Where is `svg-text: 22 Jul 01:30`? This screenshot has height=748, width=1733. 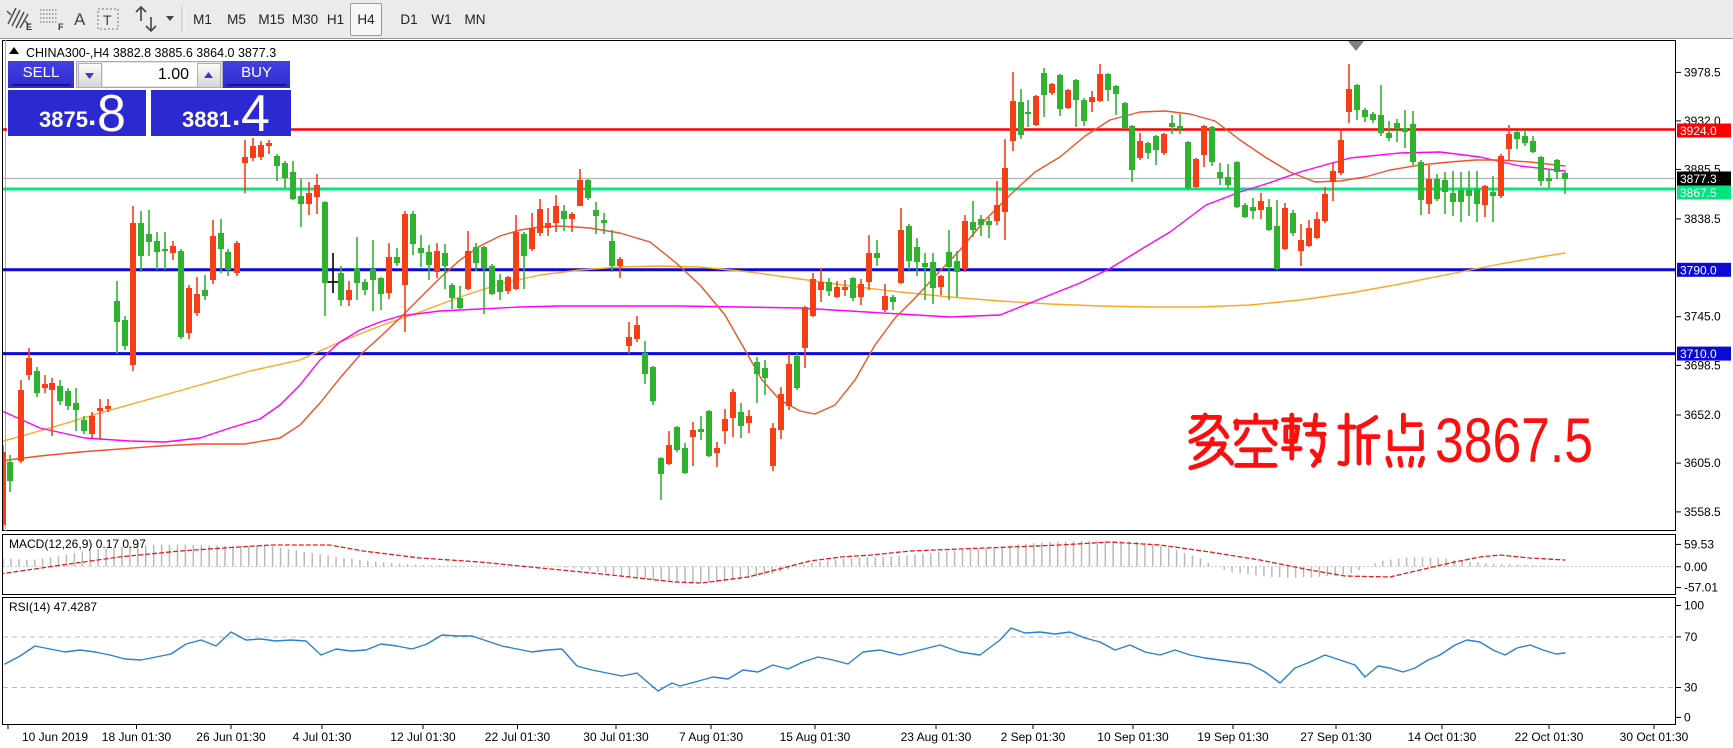
svg-text: 22 Jul 01:30 is located at coordinates (518, 737).